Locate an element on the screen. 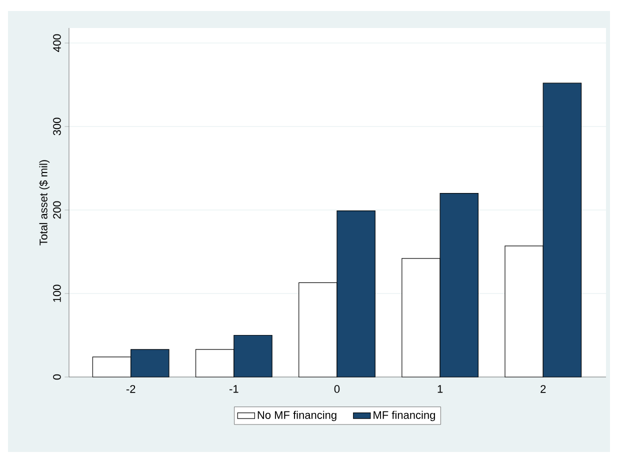  y-axis-title: Total asset ($ mil) is located at coordinates (44, 203).